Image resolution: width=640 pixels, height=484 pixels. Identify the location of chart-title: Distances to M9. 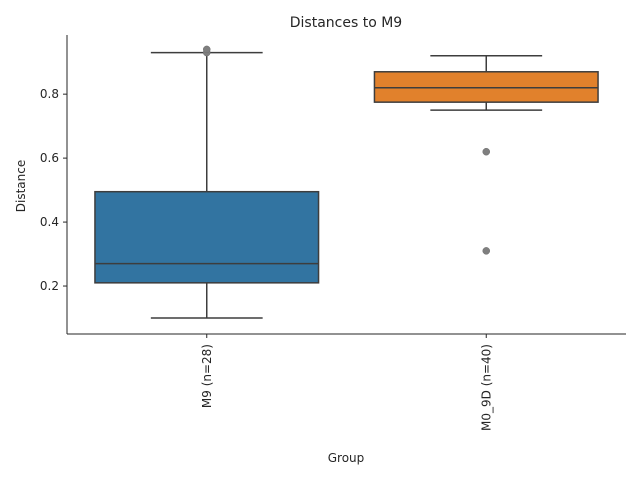
(346, 23).